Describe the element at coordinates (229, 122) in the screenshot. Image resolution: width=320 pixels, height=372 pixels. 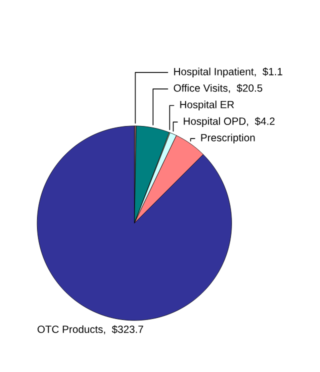
I see `slice-label: Hospital OPD, $4.2` at that location.